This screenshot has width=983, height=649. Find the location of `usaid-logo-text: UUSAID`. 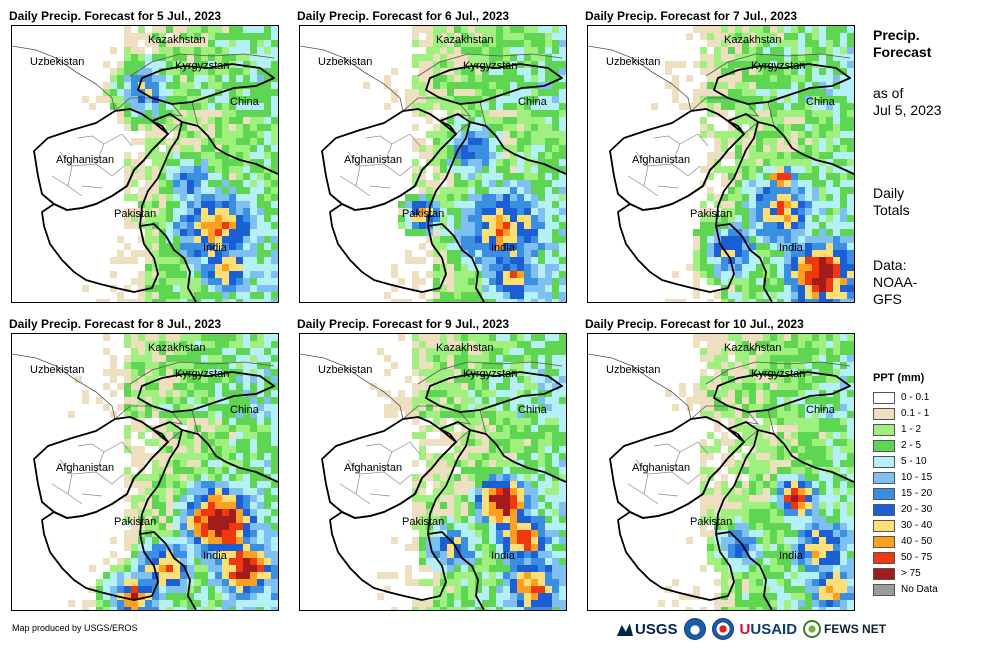

usaid-logo-text: UUSAID is located at coordinates (768, 629).